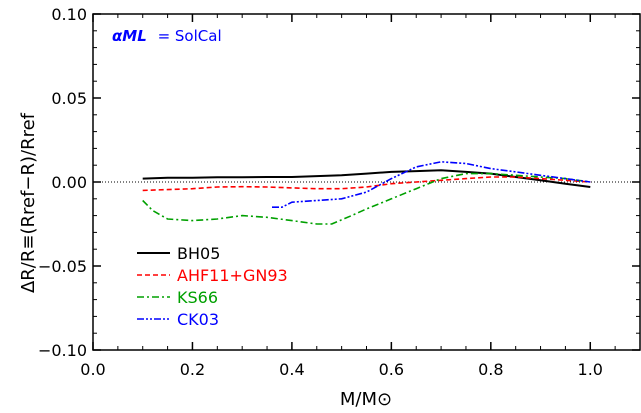 This screenshot has width=641, height=413. Describe the element at coordinates (129, 36) in the screenshot. I see `annotation-symbol: αML` at that location.